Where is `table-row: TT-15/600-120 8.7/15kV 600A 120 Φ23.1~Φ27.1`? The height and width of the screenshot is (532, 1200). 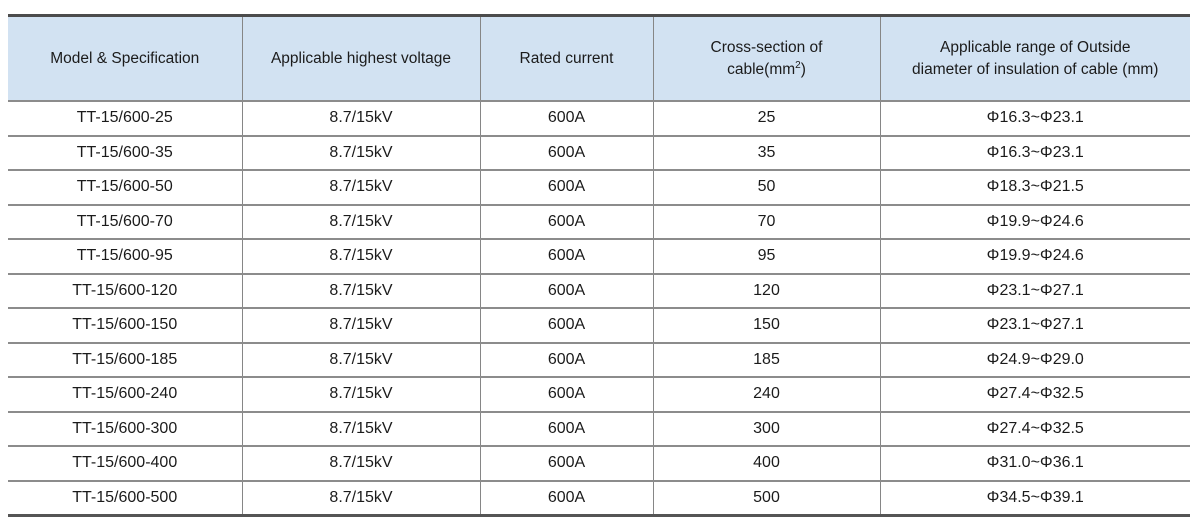
table-row: TT-15/600-120 8.7/15kV 600A 120 Φ23.1~Φ27.1 is located at coordinates (599, 291).